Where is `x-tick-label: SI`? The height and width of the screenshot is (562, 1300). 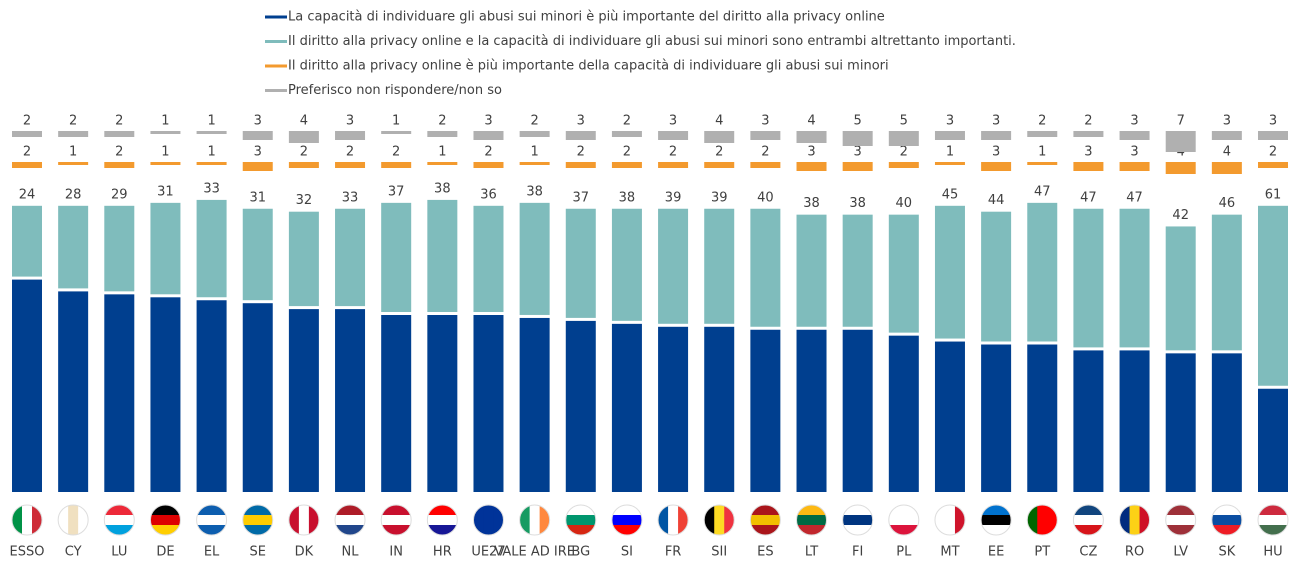 x-tick-label: SI is located at coordinates (627, 552).